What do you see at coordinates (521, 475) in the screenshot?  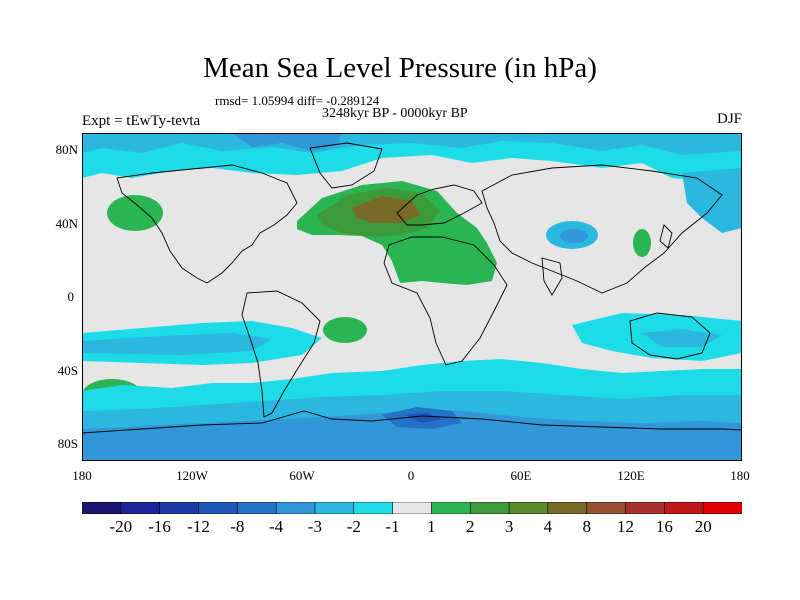 I see `lon-label: 60E` at bounding box center [521, 475].